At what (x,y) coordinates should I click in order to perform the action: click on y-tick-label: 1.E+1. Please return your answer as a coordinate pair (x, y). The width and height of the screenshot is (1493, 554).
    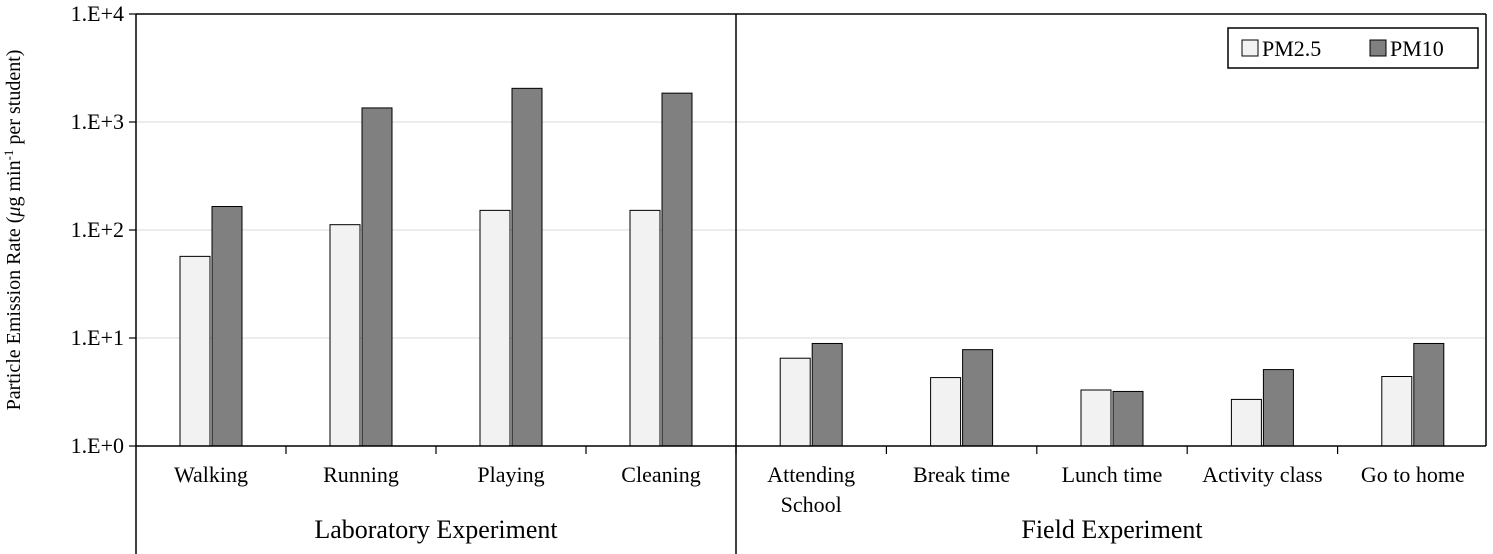
    Looking at the image, I should click on (97, 337).